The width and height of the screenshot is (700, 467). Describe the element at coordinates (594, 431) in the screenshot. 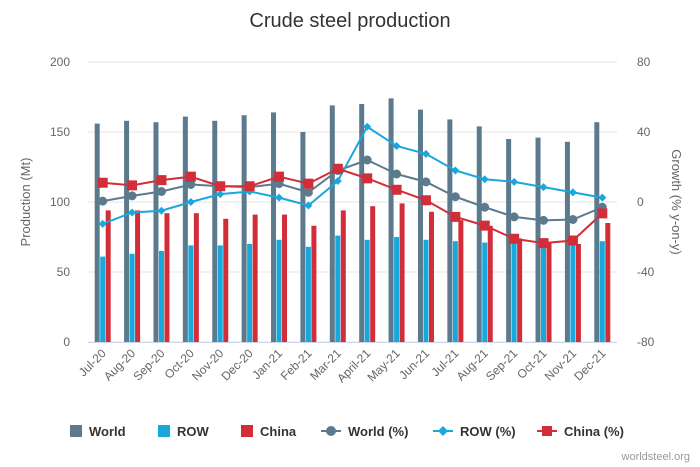

I see `legend-label: China (%)` at that location.